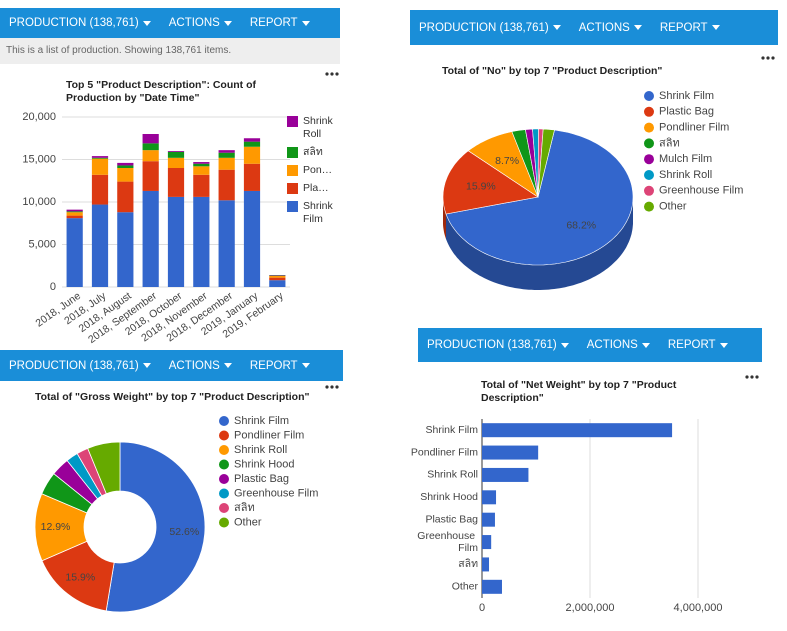 The image size is (787, 631). I want to click on legend: Shrink Roll สลิท Pon… Pla… Shrink Film, so click(317, 173).